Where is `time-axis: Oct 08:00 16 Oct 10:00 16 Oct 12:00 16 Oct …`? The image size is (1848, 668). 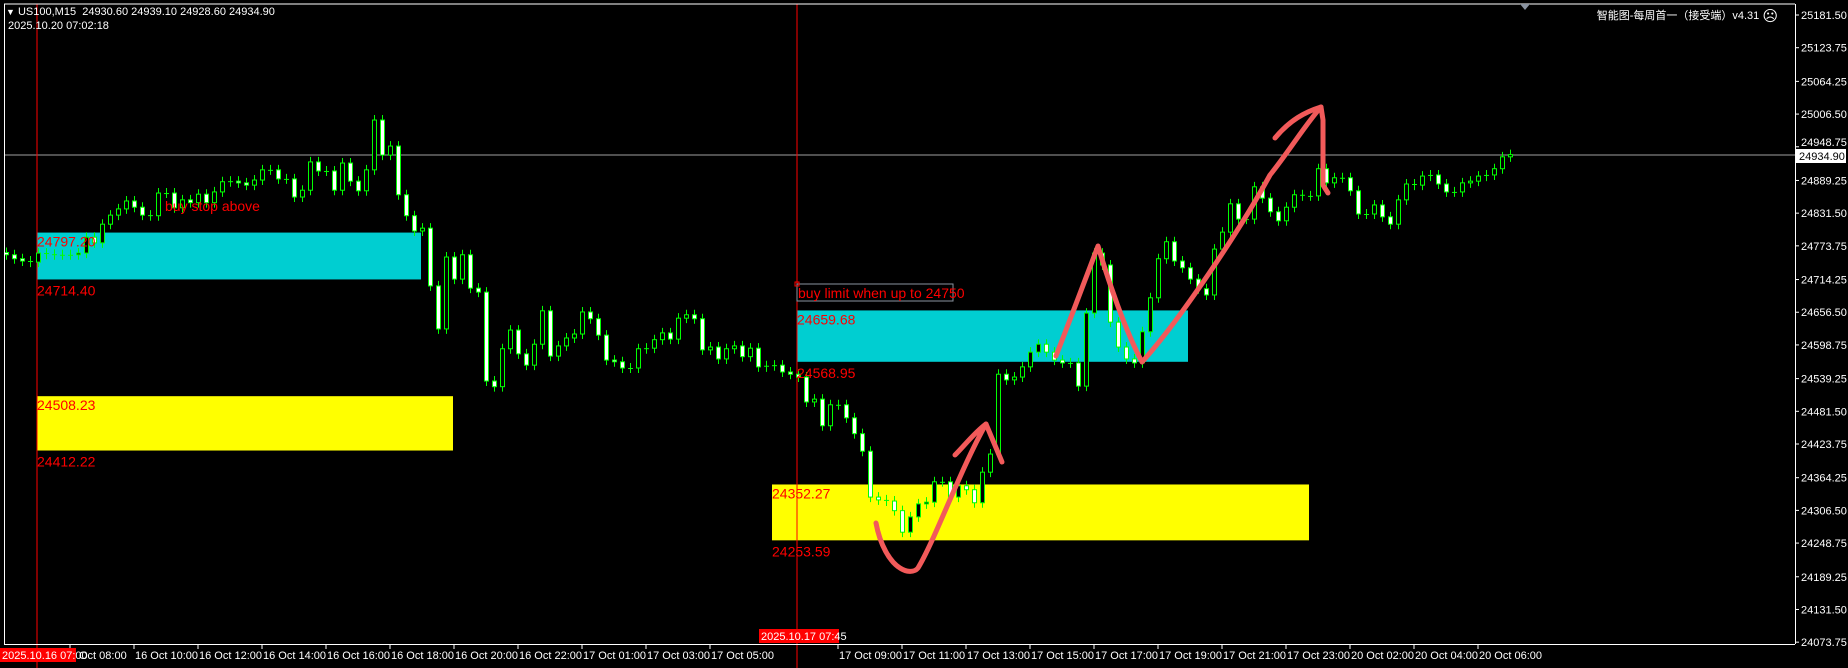 time-axis: Oct 08:00 16 Oct 10:00 16 Oct 12:00 16 Oct … is located at coordinates (805, 653).